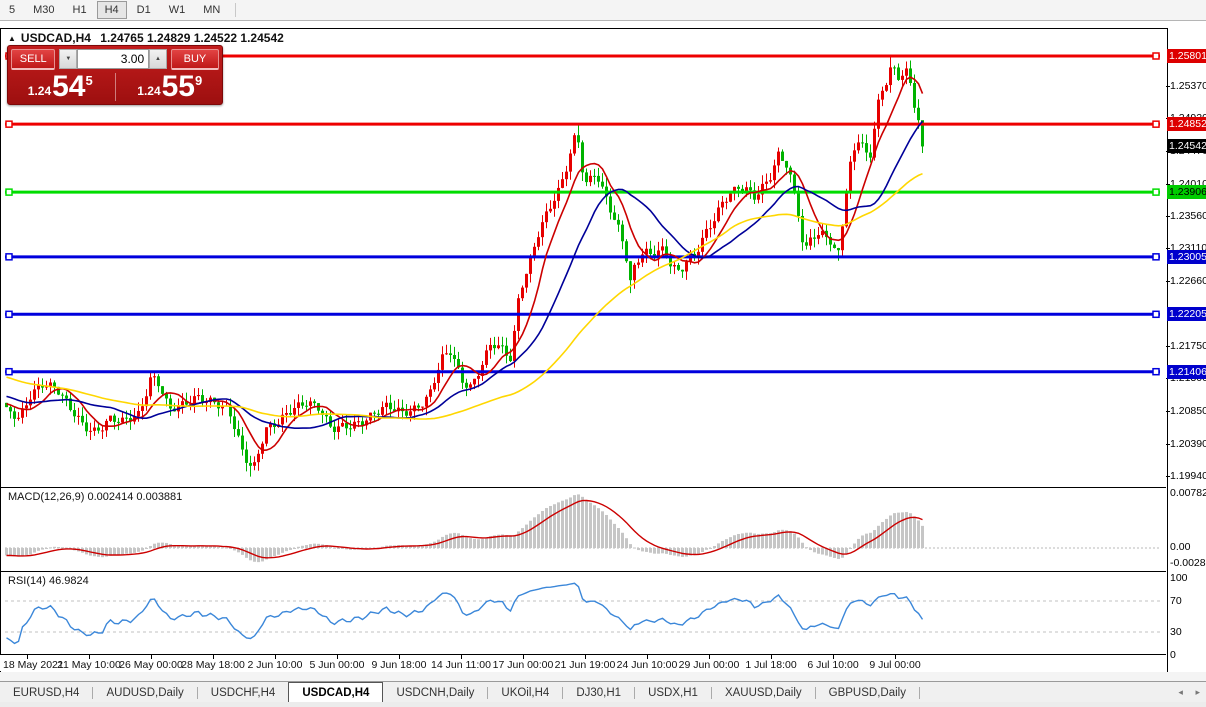  What do you see at coordinates (89, 665) in the screenshot?
I see `date-label: 21 May 10:00` at bounding box center [89, 665].